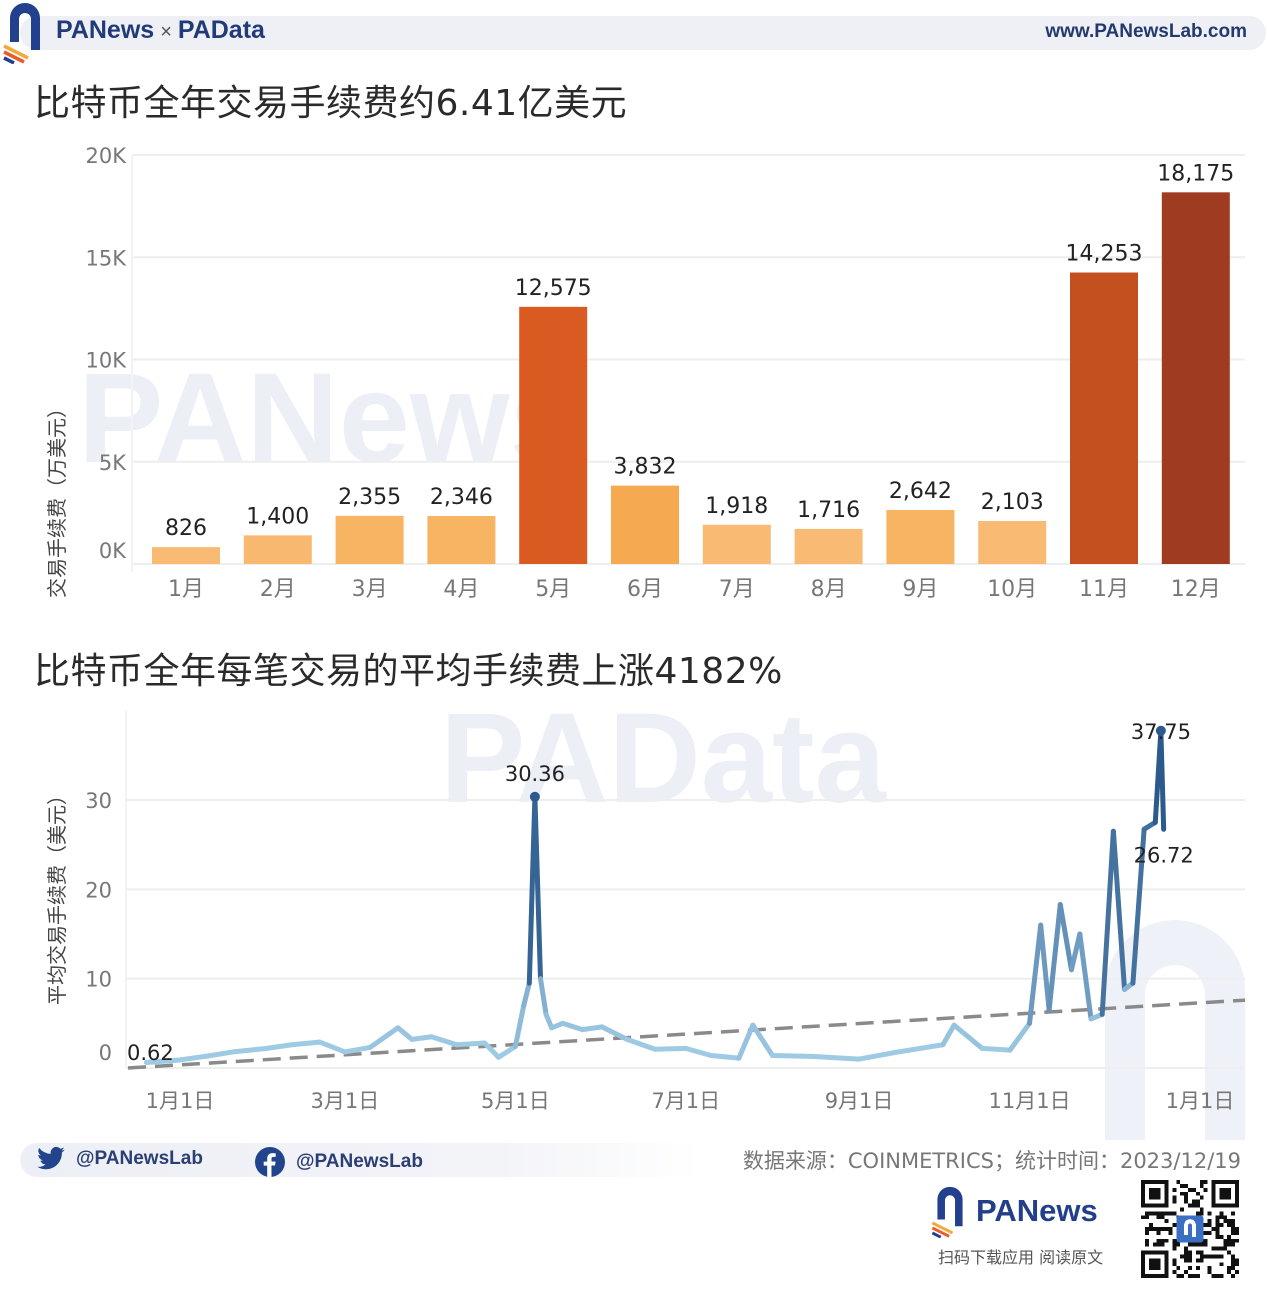 This screenshot has height=1291, width=1267. Describe the element at coordinates (369, 497) in the screenshot. I see `bar-value-label: 2,355` at that location.